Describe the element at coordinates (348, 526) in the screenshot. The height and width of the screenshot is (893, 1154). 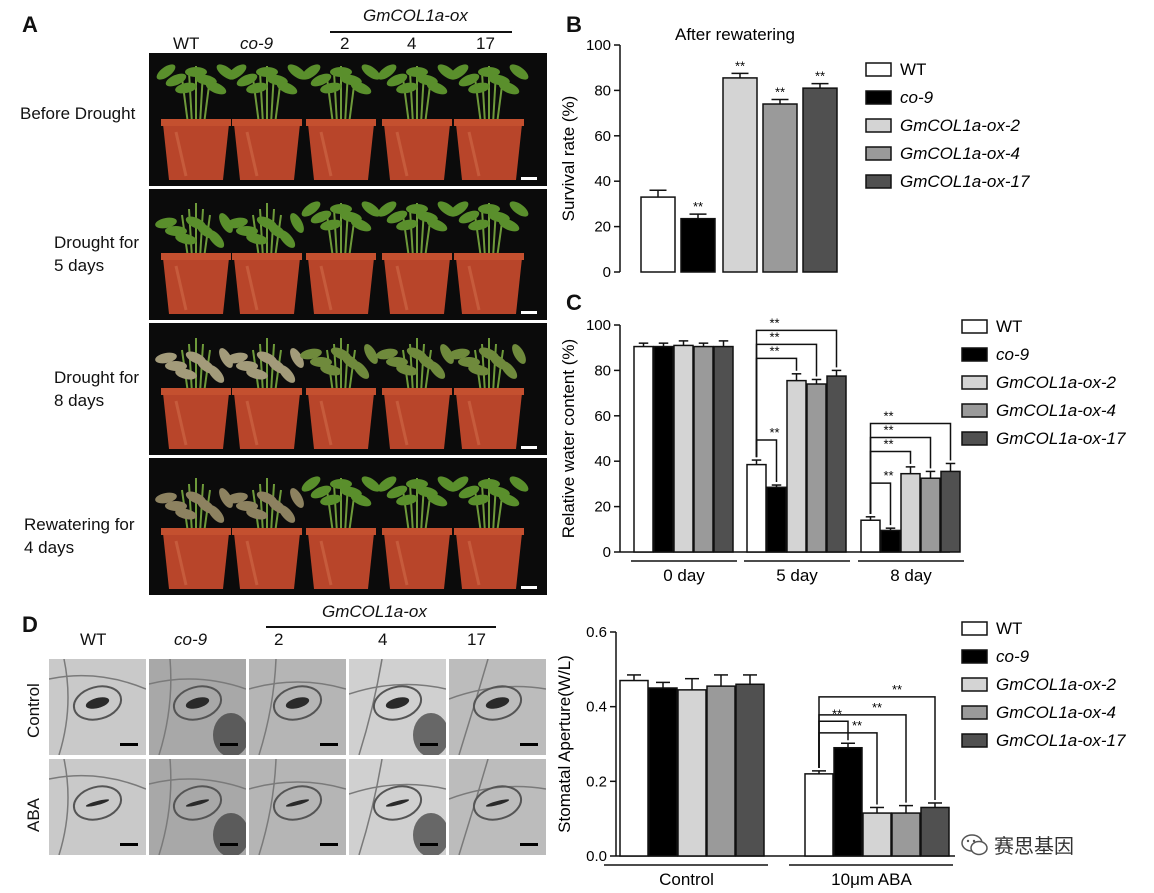
I see `photo-rewatering-4-days` at that location.